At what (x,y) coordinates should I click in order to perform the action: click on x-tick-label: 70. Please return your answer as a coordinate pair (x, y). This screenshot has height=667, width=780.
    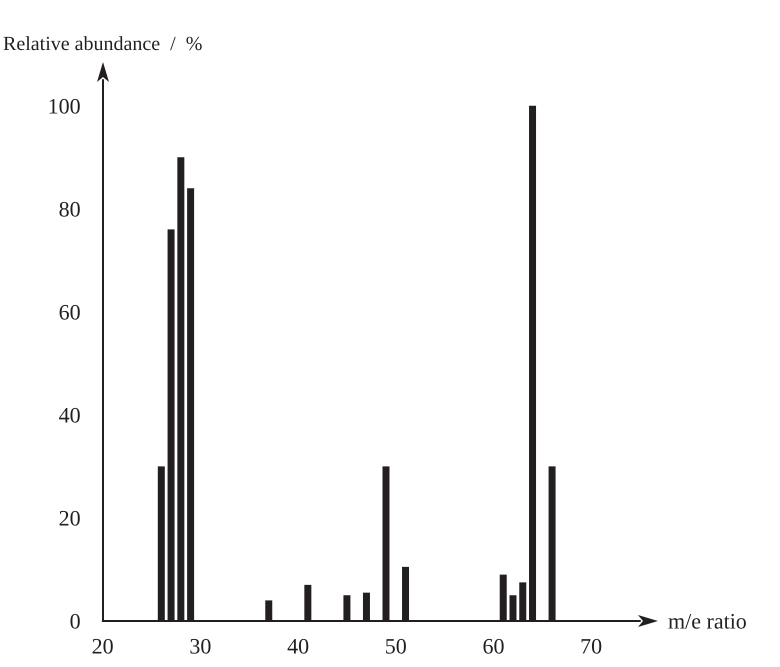
    Looking at the image, I should click on (591, 646).